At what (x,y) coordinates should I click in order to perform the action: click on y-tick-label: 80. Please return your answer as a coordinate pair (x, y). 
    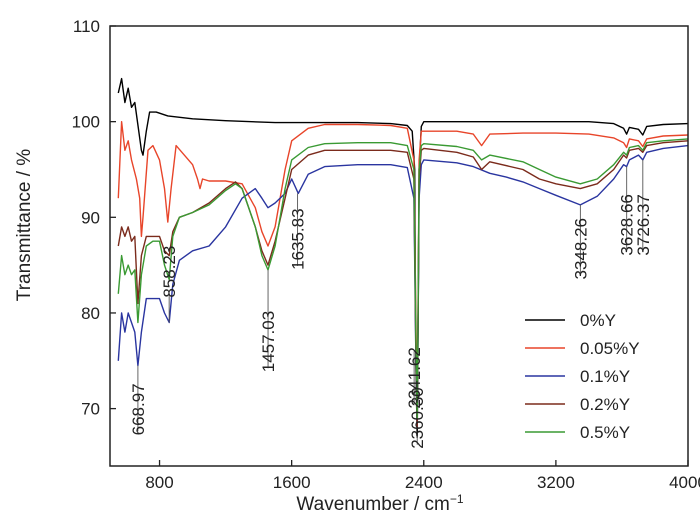
    Looking at the image, I should click on (90, 313).